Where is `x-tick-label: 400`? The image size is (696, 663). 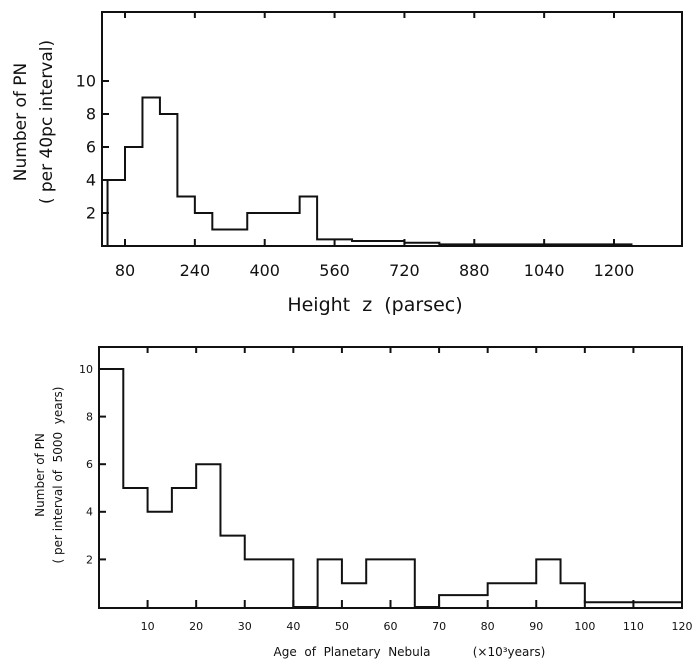 x-tick-label: 400 is located at coordinates (264, 270).